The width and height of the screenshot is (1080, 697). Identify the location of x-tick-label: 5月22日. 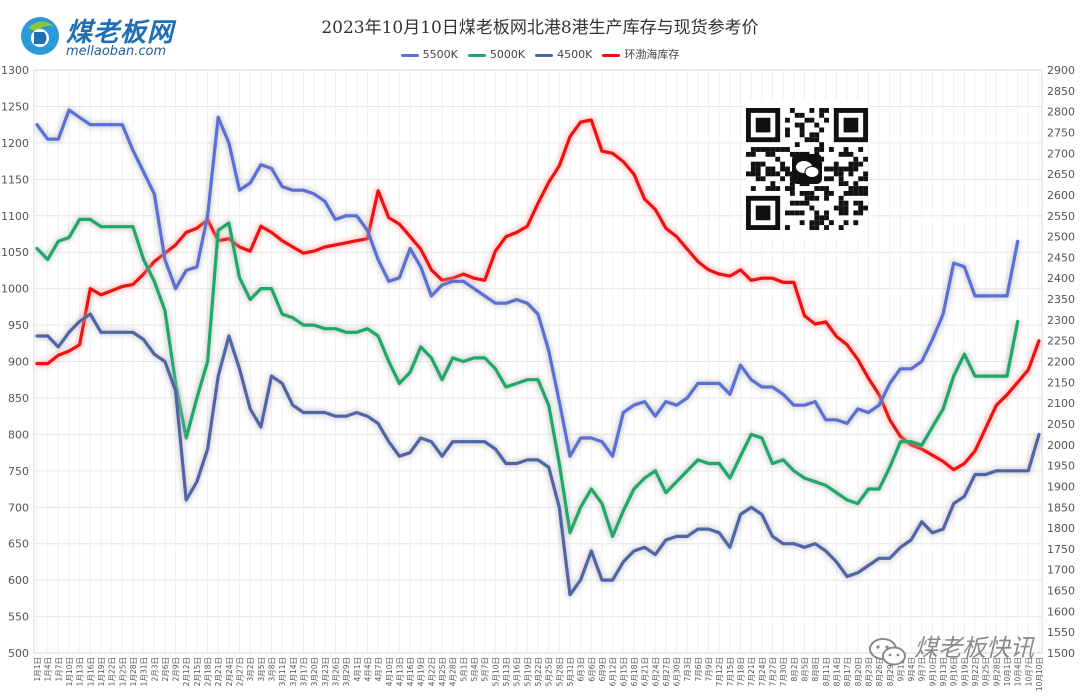
(538, 671).